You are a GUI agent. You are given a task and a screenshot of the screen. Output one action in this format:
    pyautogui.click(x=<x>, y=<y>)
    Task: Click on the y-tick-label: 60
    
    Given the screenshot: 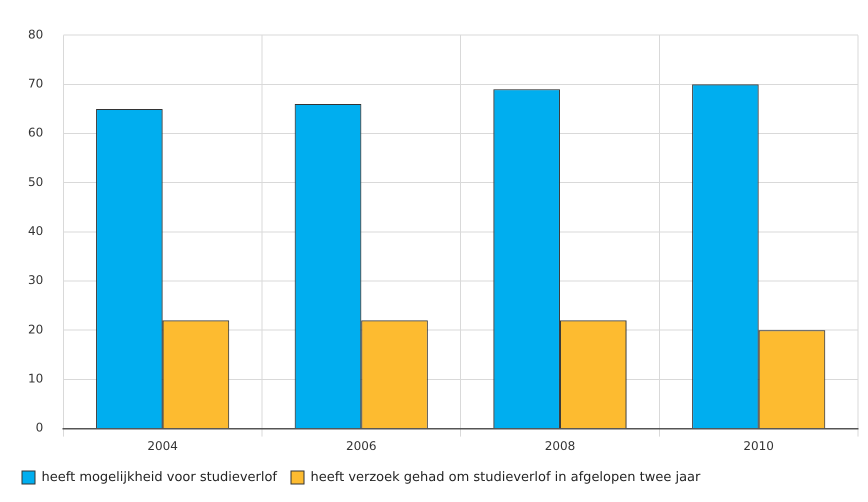 What is the action you would take?
    pyautogui.click(x=36, y=133)
    